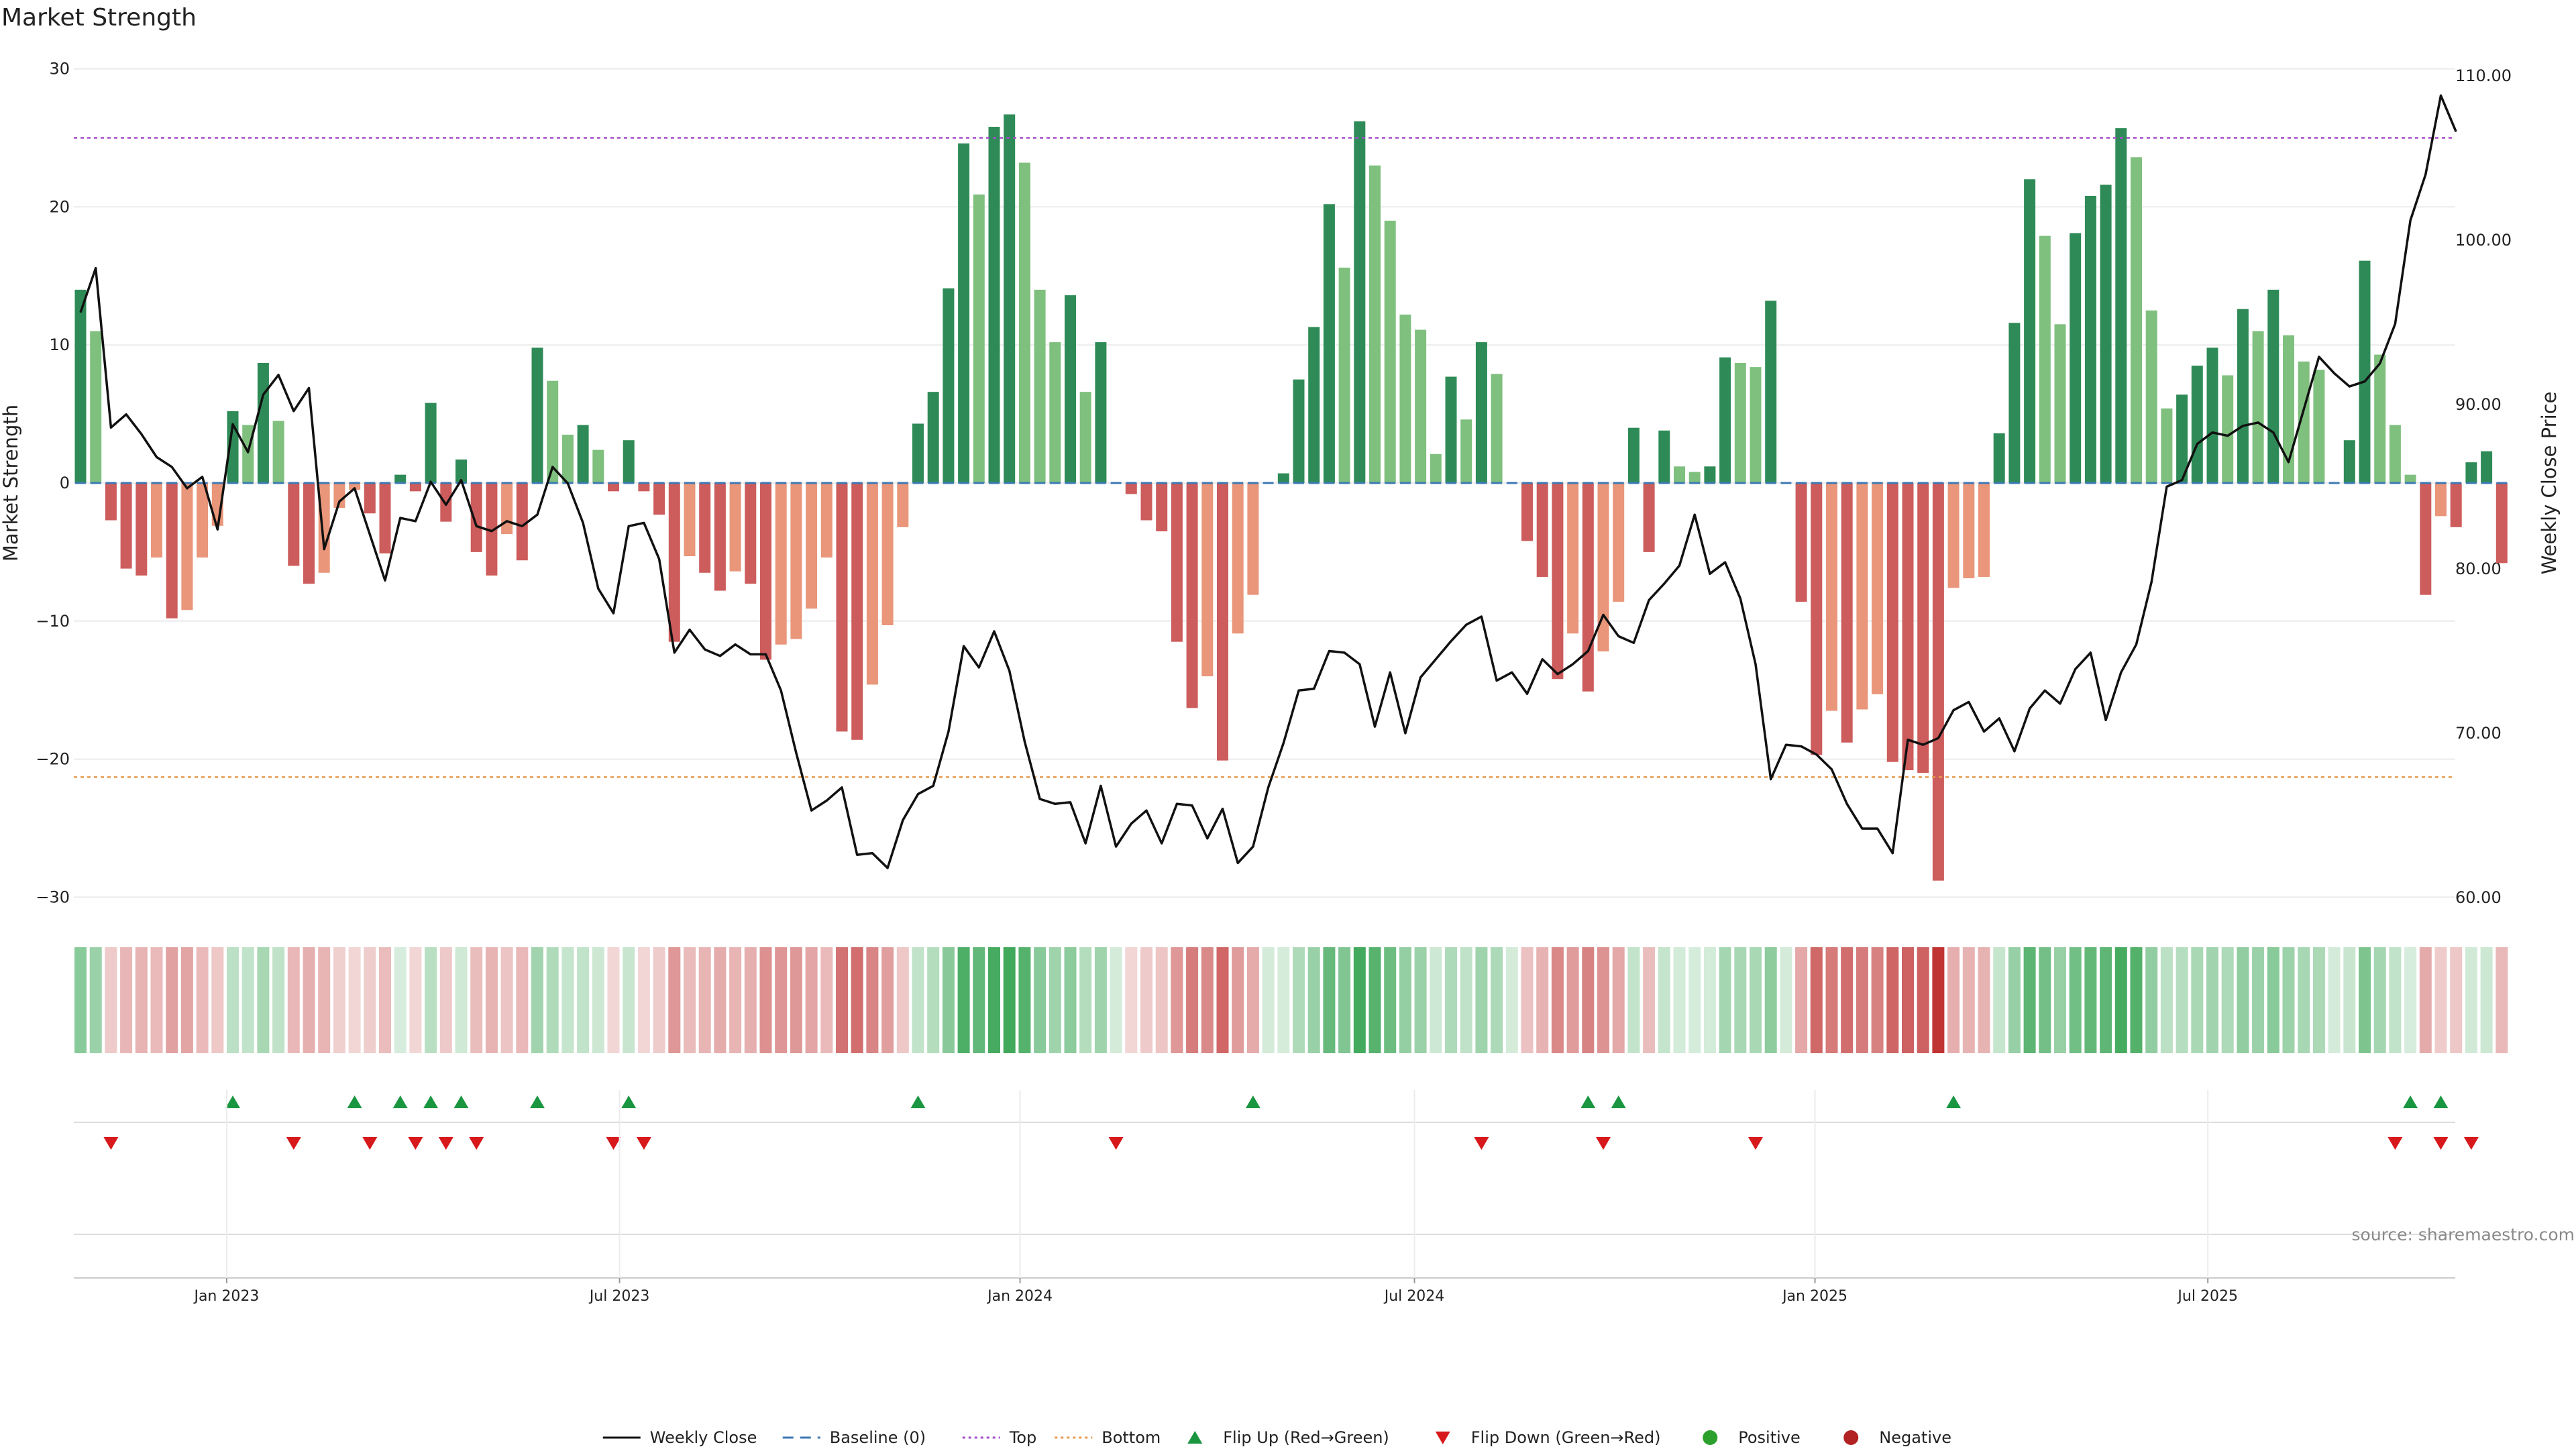 The image size is (2576, 1449). Describe the element at coordinates (53, 483) in the screenshot. I see `left-y-axis: 30 20 10 0 −10 −20 −30` at that location.